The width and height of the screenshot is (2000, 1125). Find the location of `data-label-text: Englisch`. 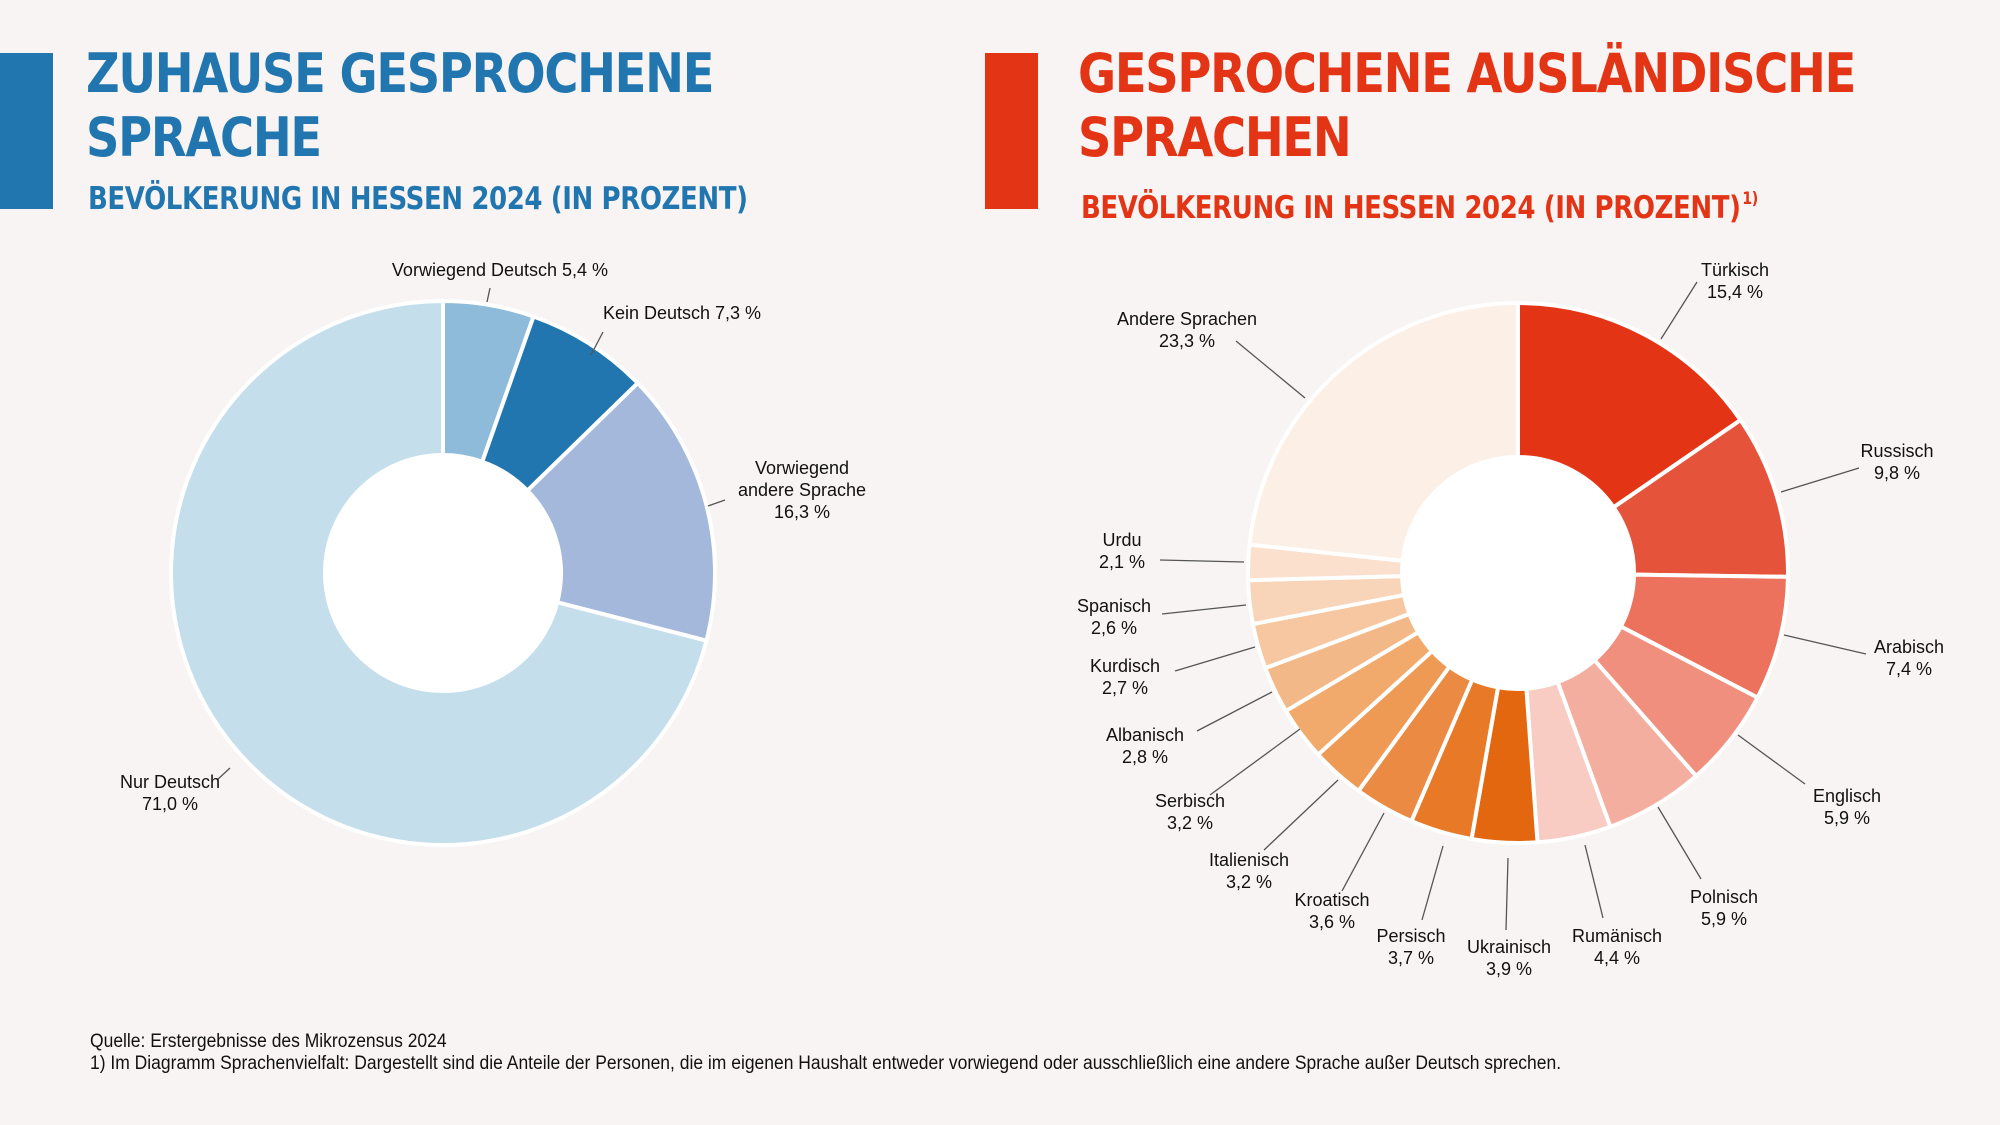

data-label-text: Englisch is located at coordinates (1847, 796).